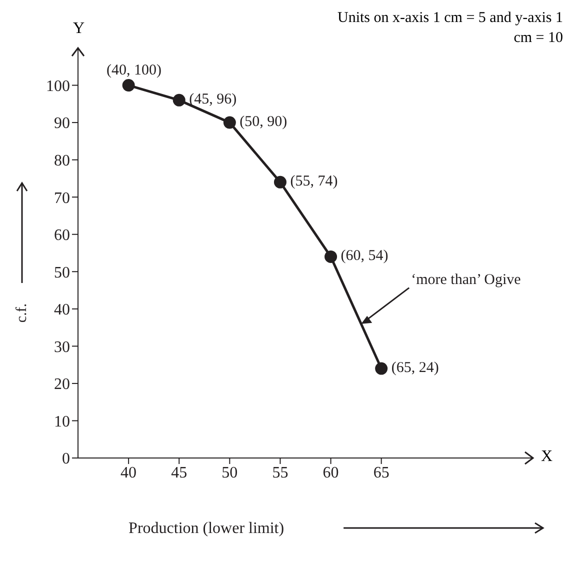 This screenshot has height=570, width=581. I want to click on text: Y, so click(79, 29).